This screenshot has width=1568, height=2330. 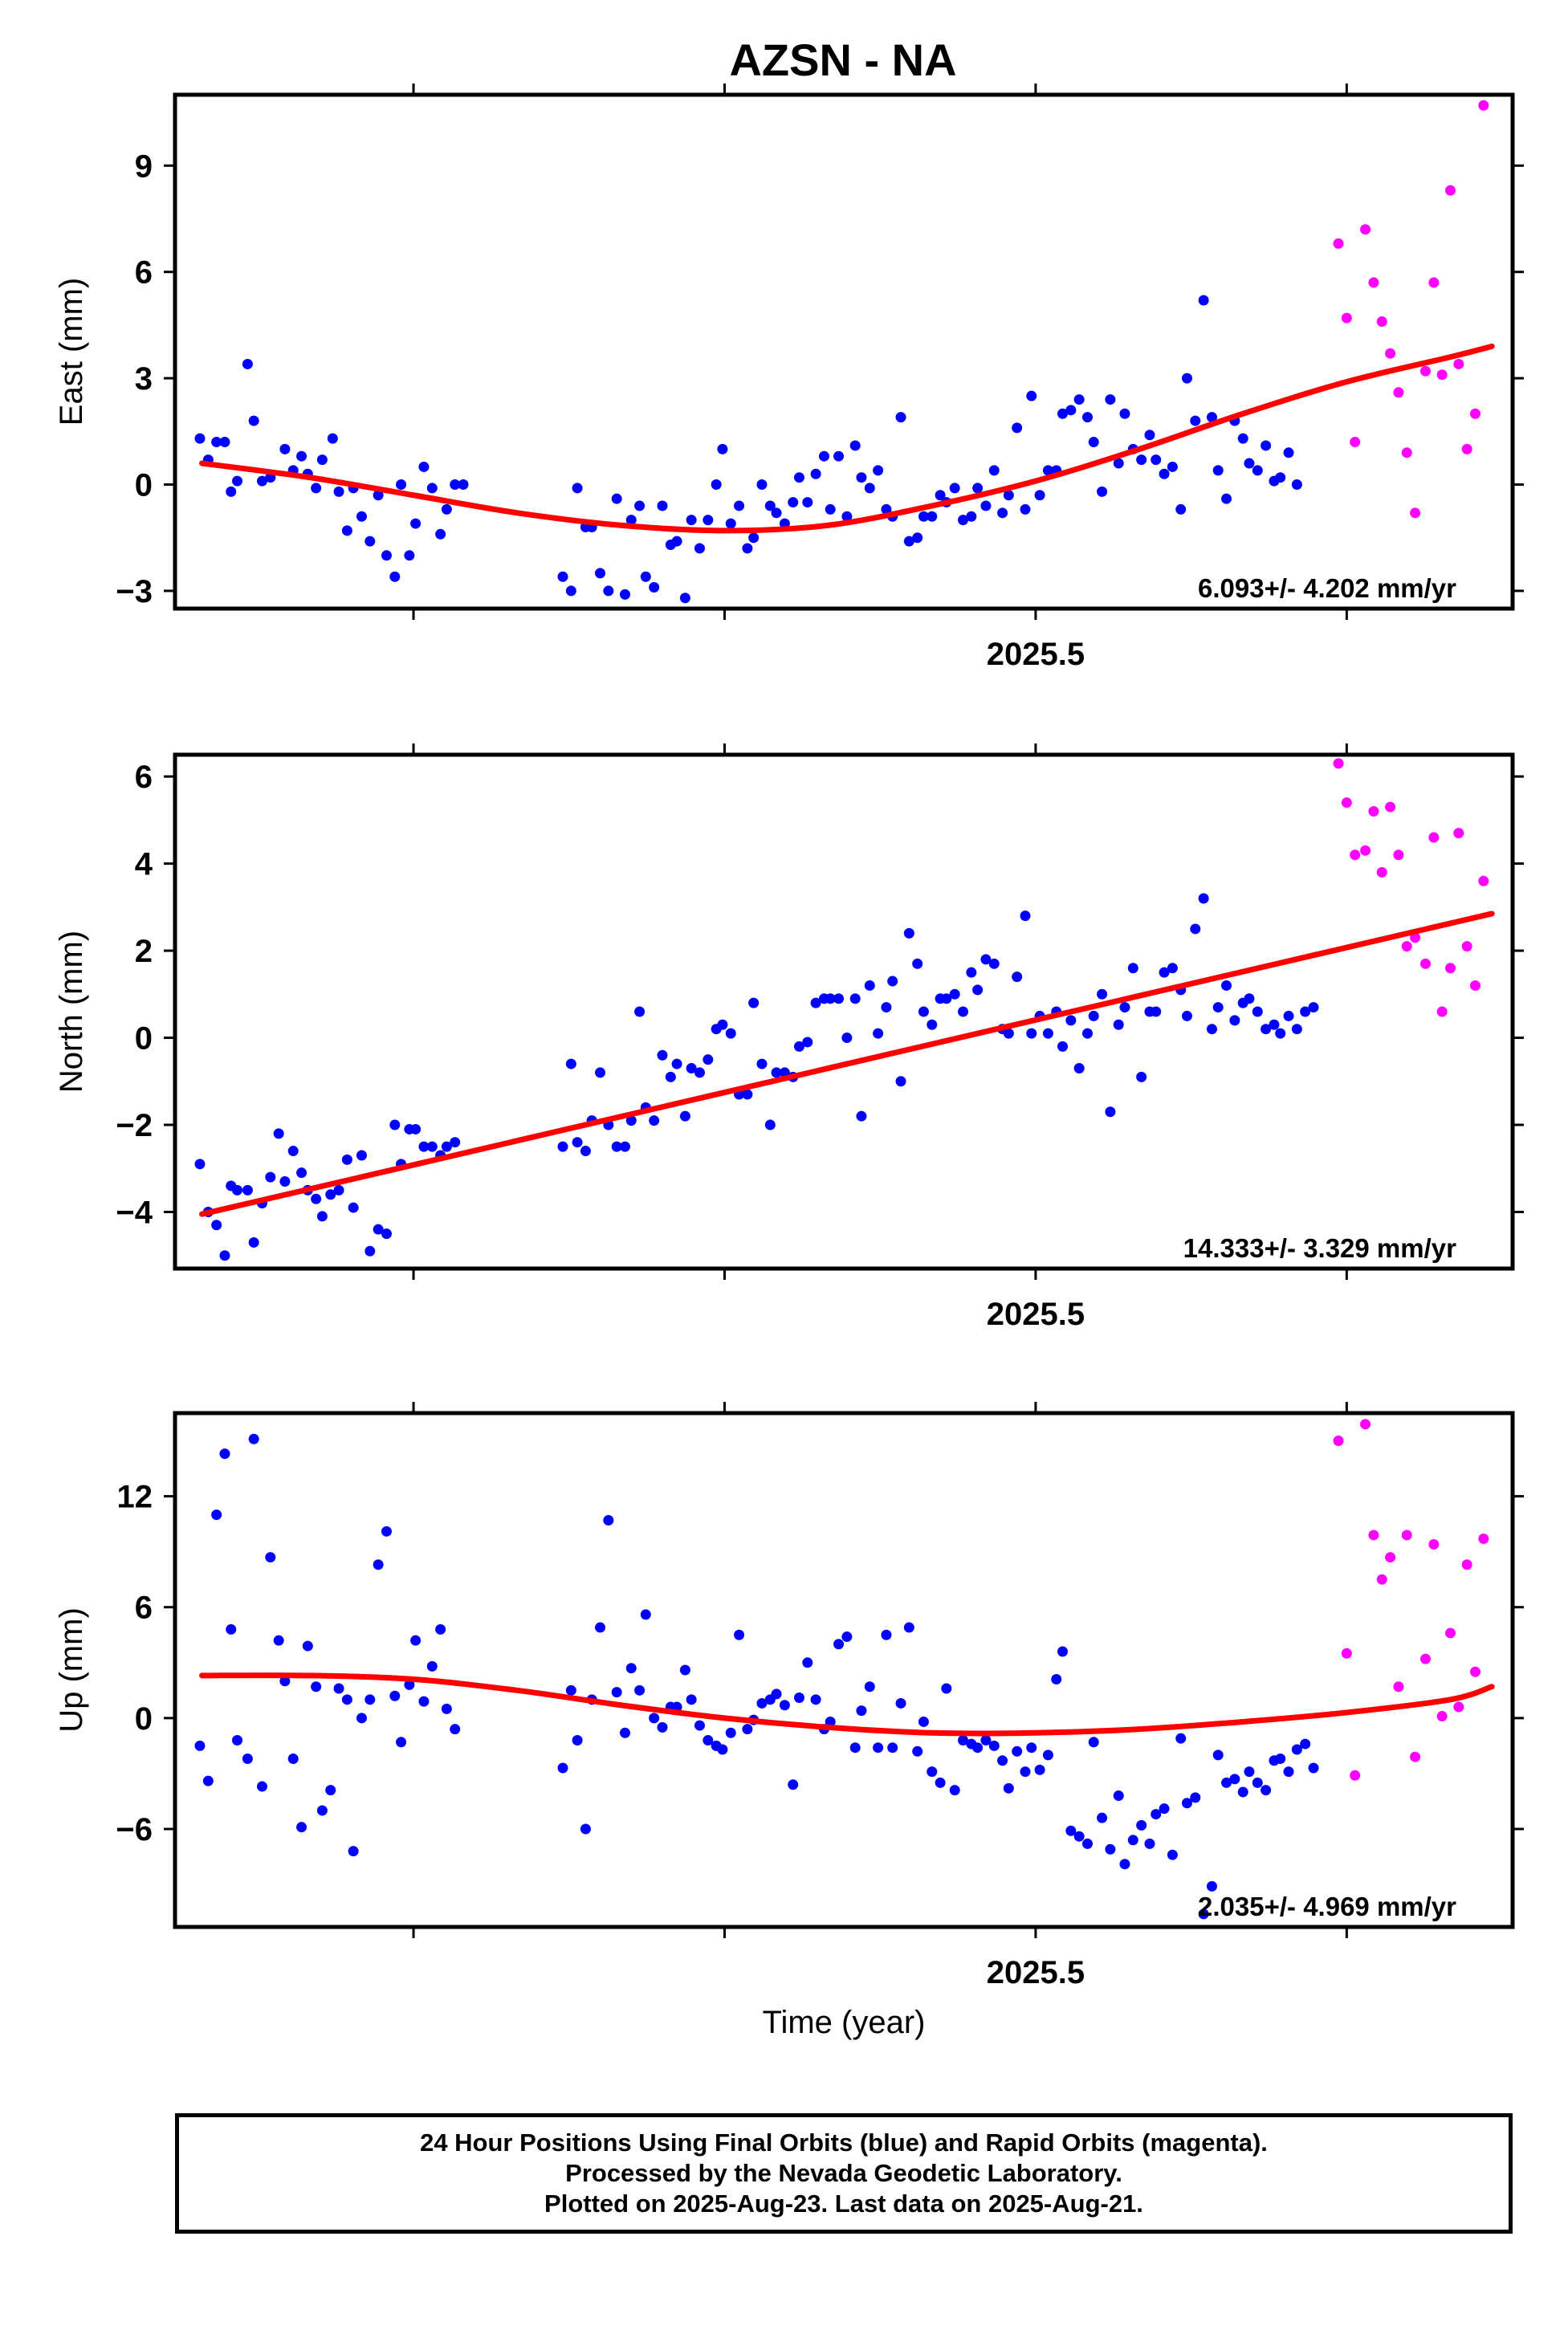 What do you see at coordinates (1036, 654) in the screenshot?
I see `east-xtick-label: 2025.5` at bounding box center [1036, 654].